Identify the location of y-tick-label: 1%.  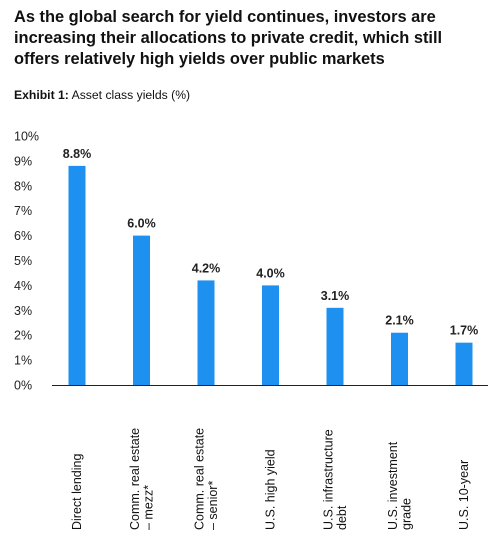
(23, 361).